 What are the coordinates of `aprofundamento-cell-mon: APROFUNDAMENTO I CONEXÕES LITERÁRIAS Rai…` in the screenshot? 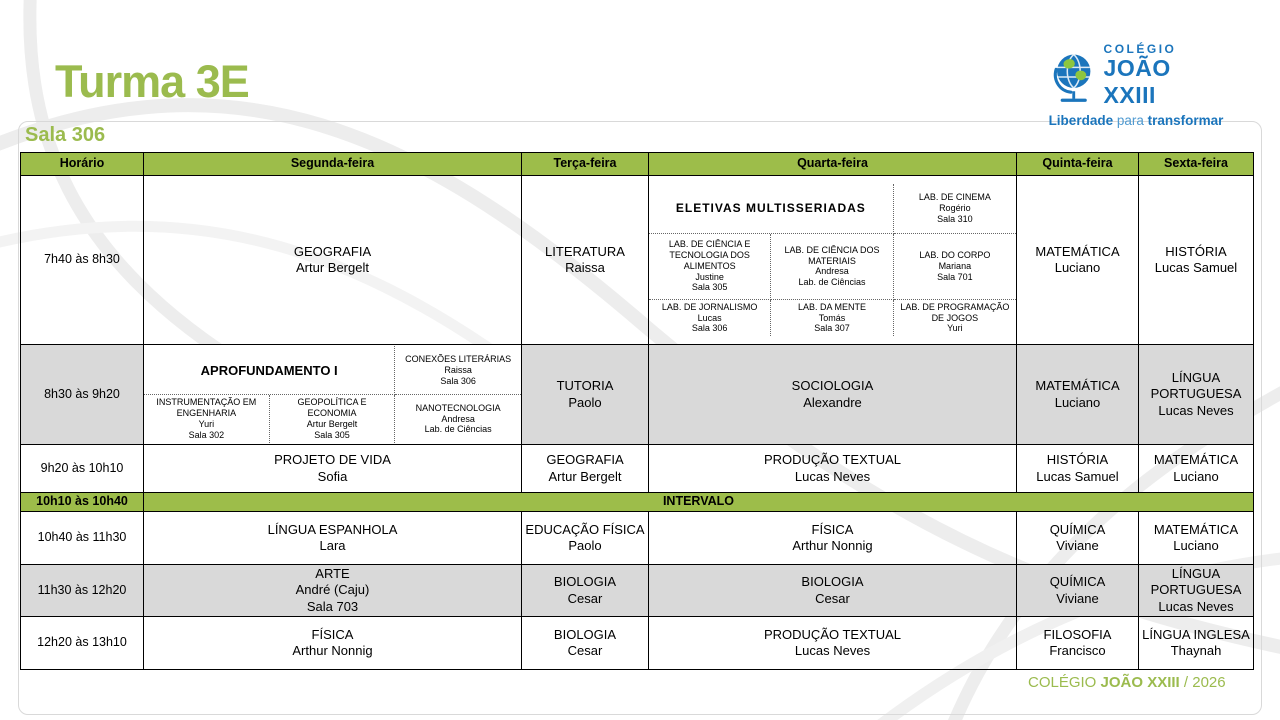 It's located at (332, 394).